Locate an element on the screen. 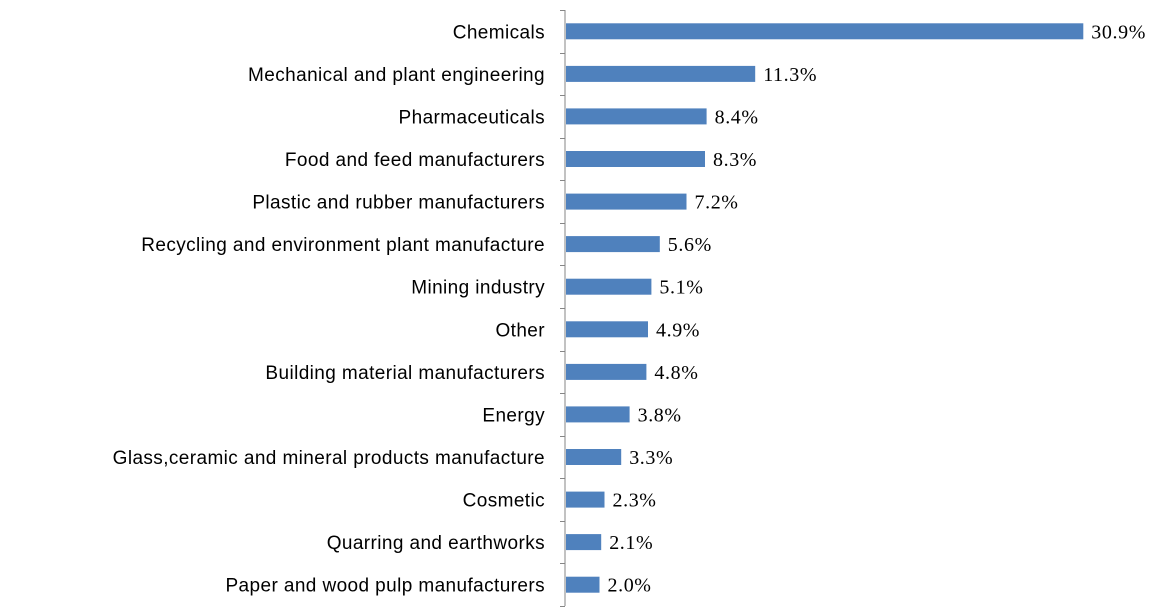  category-label: Food and feed manufacturers is located at coordinates (415, 160).